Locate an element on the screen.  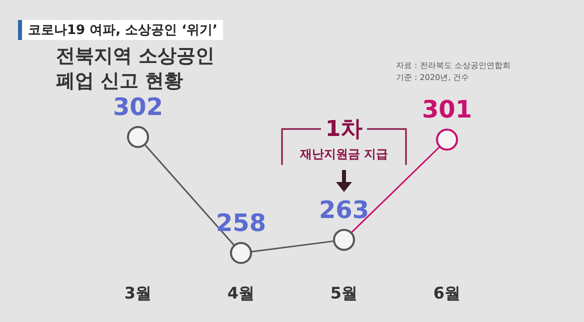
chart-title: 전북지역 소상공인 폐업 신고 현황 is located at coordinates (136, 69).